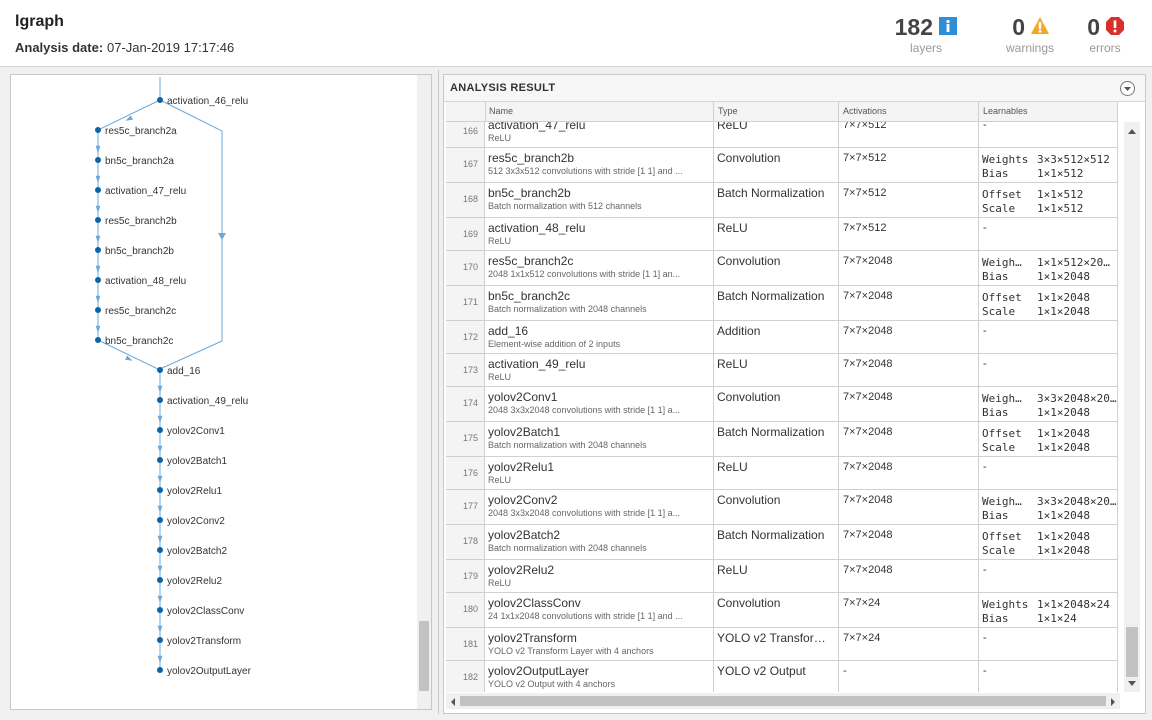 The width and height of the screenshot is (1152, 720). What do you see at coordinates (508, 331) in the screenshot?
I see `layer-name: add_16` at bounding box center [508, 331].